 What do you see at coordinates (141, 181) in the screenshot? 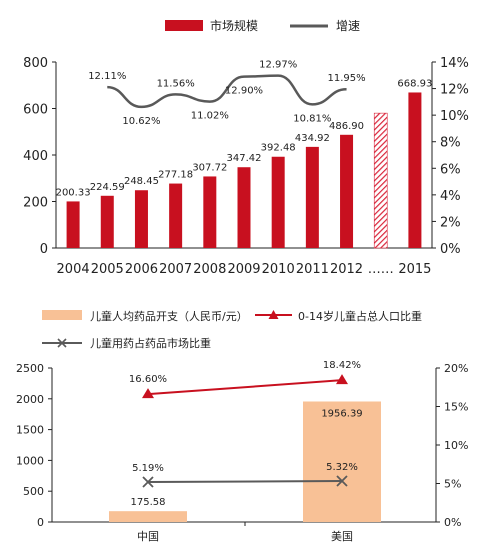
I see `market-size-data-label: 248.45` at bounding box center [141, 181].